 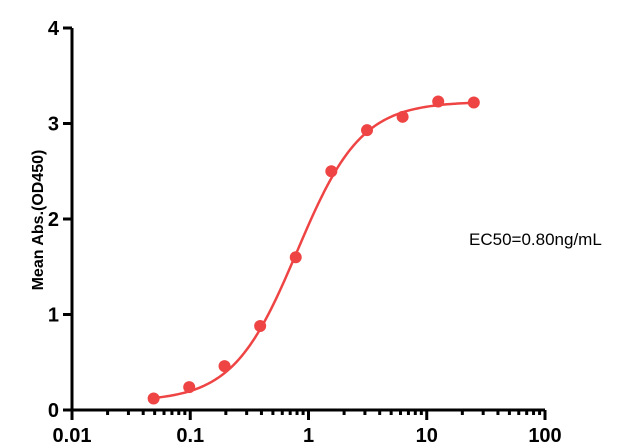 I want to click on x-tick-label: 10, so click(x=427, y=436).